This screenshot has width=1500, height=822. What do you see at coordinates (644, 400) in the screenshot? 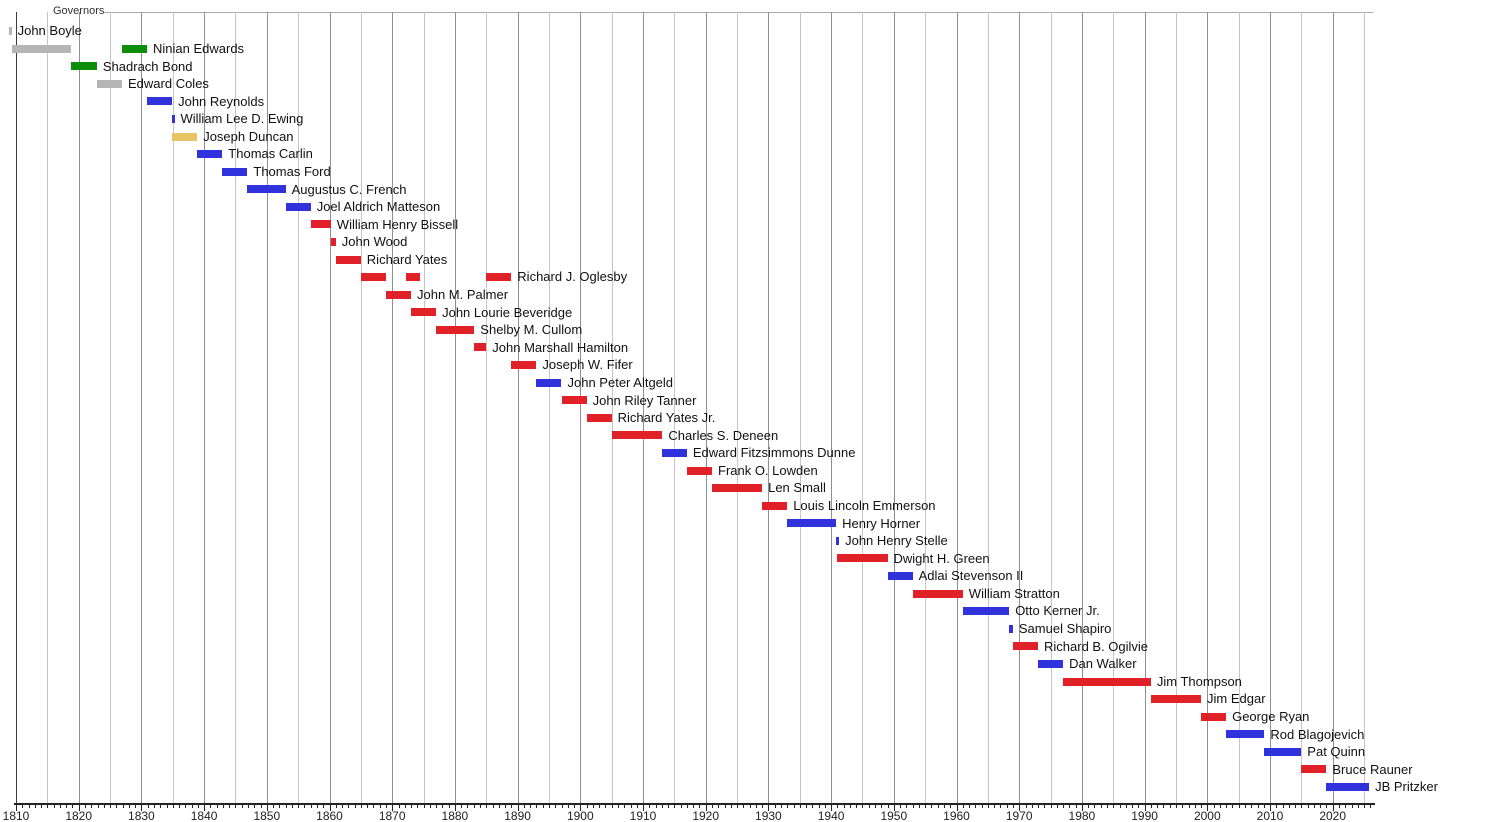
I see `governor-label: John Riley Tanner` at bounding box center [644, 400].